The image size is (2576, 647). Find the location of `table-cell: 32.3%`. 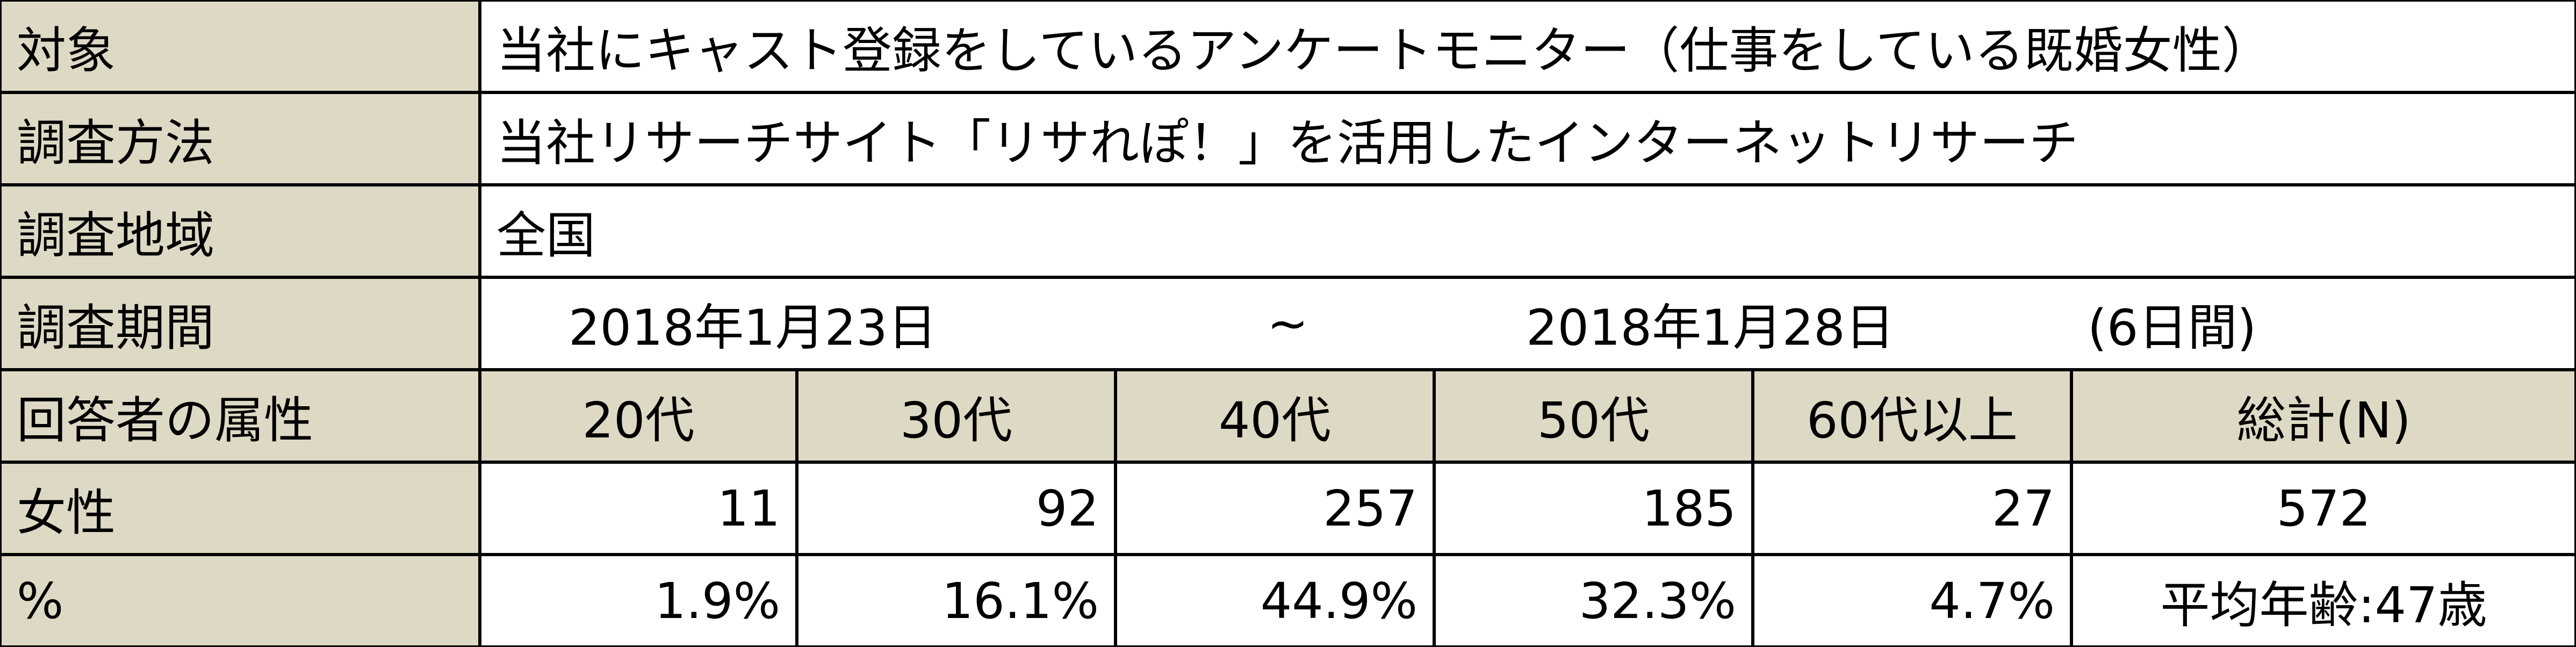

table-cell: 32.3% is located at coordinates (1593, 601).